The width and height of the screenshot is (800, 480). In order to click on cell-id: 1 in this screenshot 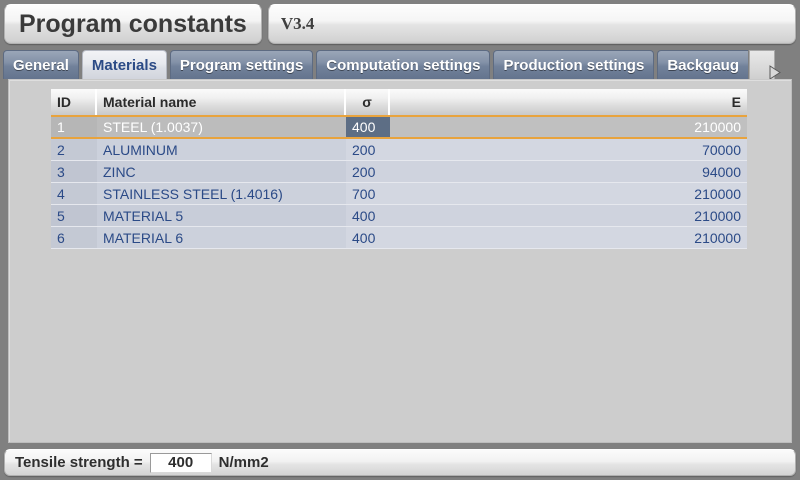, I will do `click(74, 127)`.